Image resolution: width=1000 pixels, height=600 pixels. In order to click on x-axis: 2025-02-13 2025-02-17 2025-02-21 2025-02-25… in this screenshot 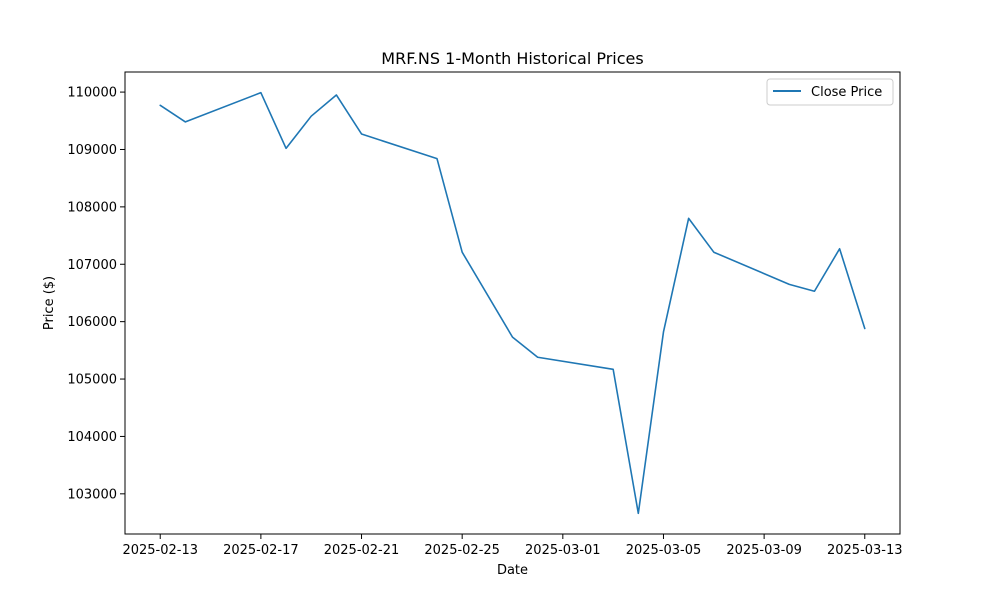, I will do `click(512, 546)`.